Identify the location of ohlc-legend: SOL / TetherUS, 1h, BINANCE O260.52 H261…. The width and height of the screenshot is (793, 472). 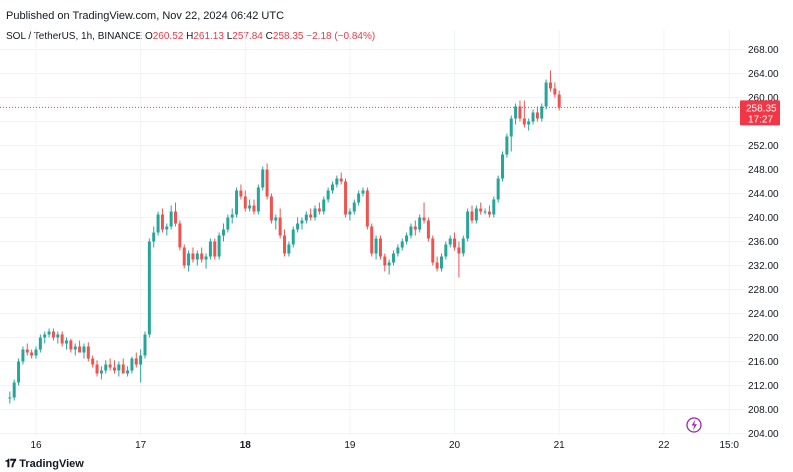
(190, 36).